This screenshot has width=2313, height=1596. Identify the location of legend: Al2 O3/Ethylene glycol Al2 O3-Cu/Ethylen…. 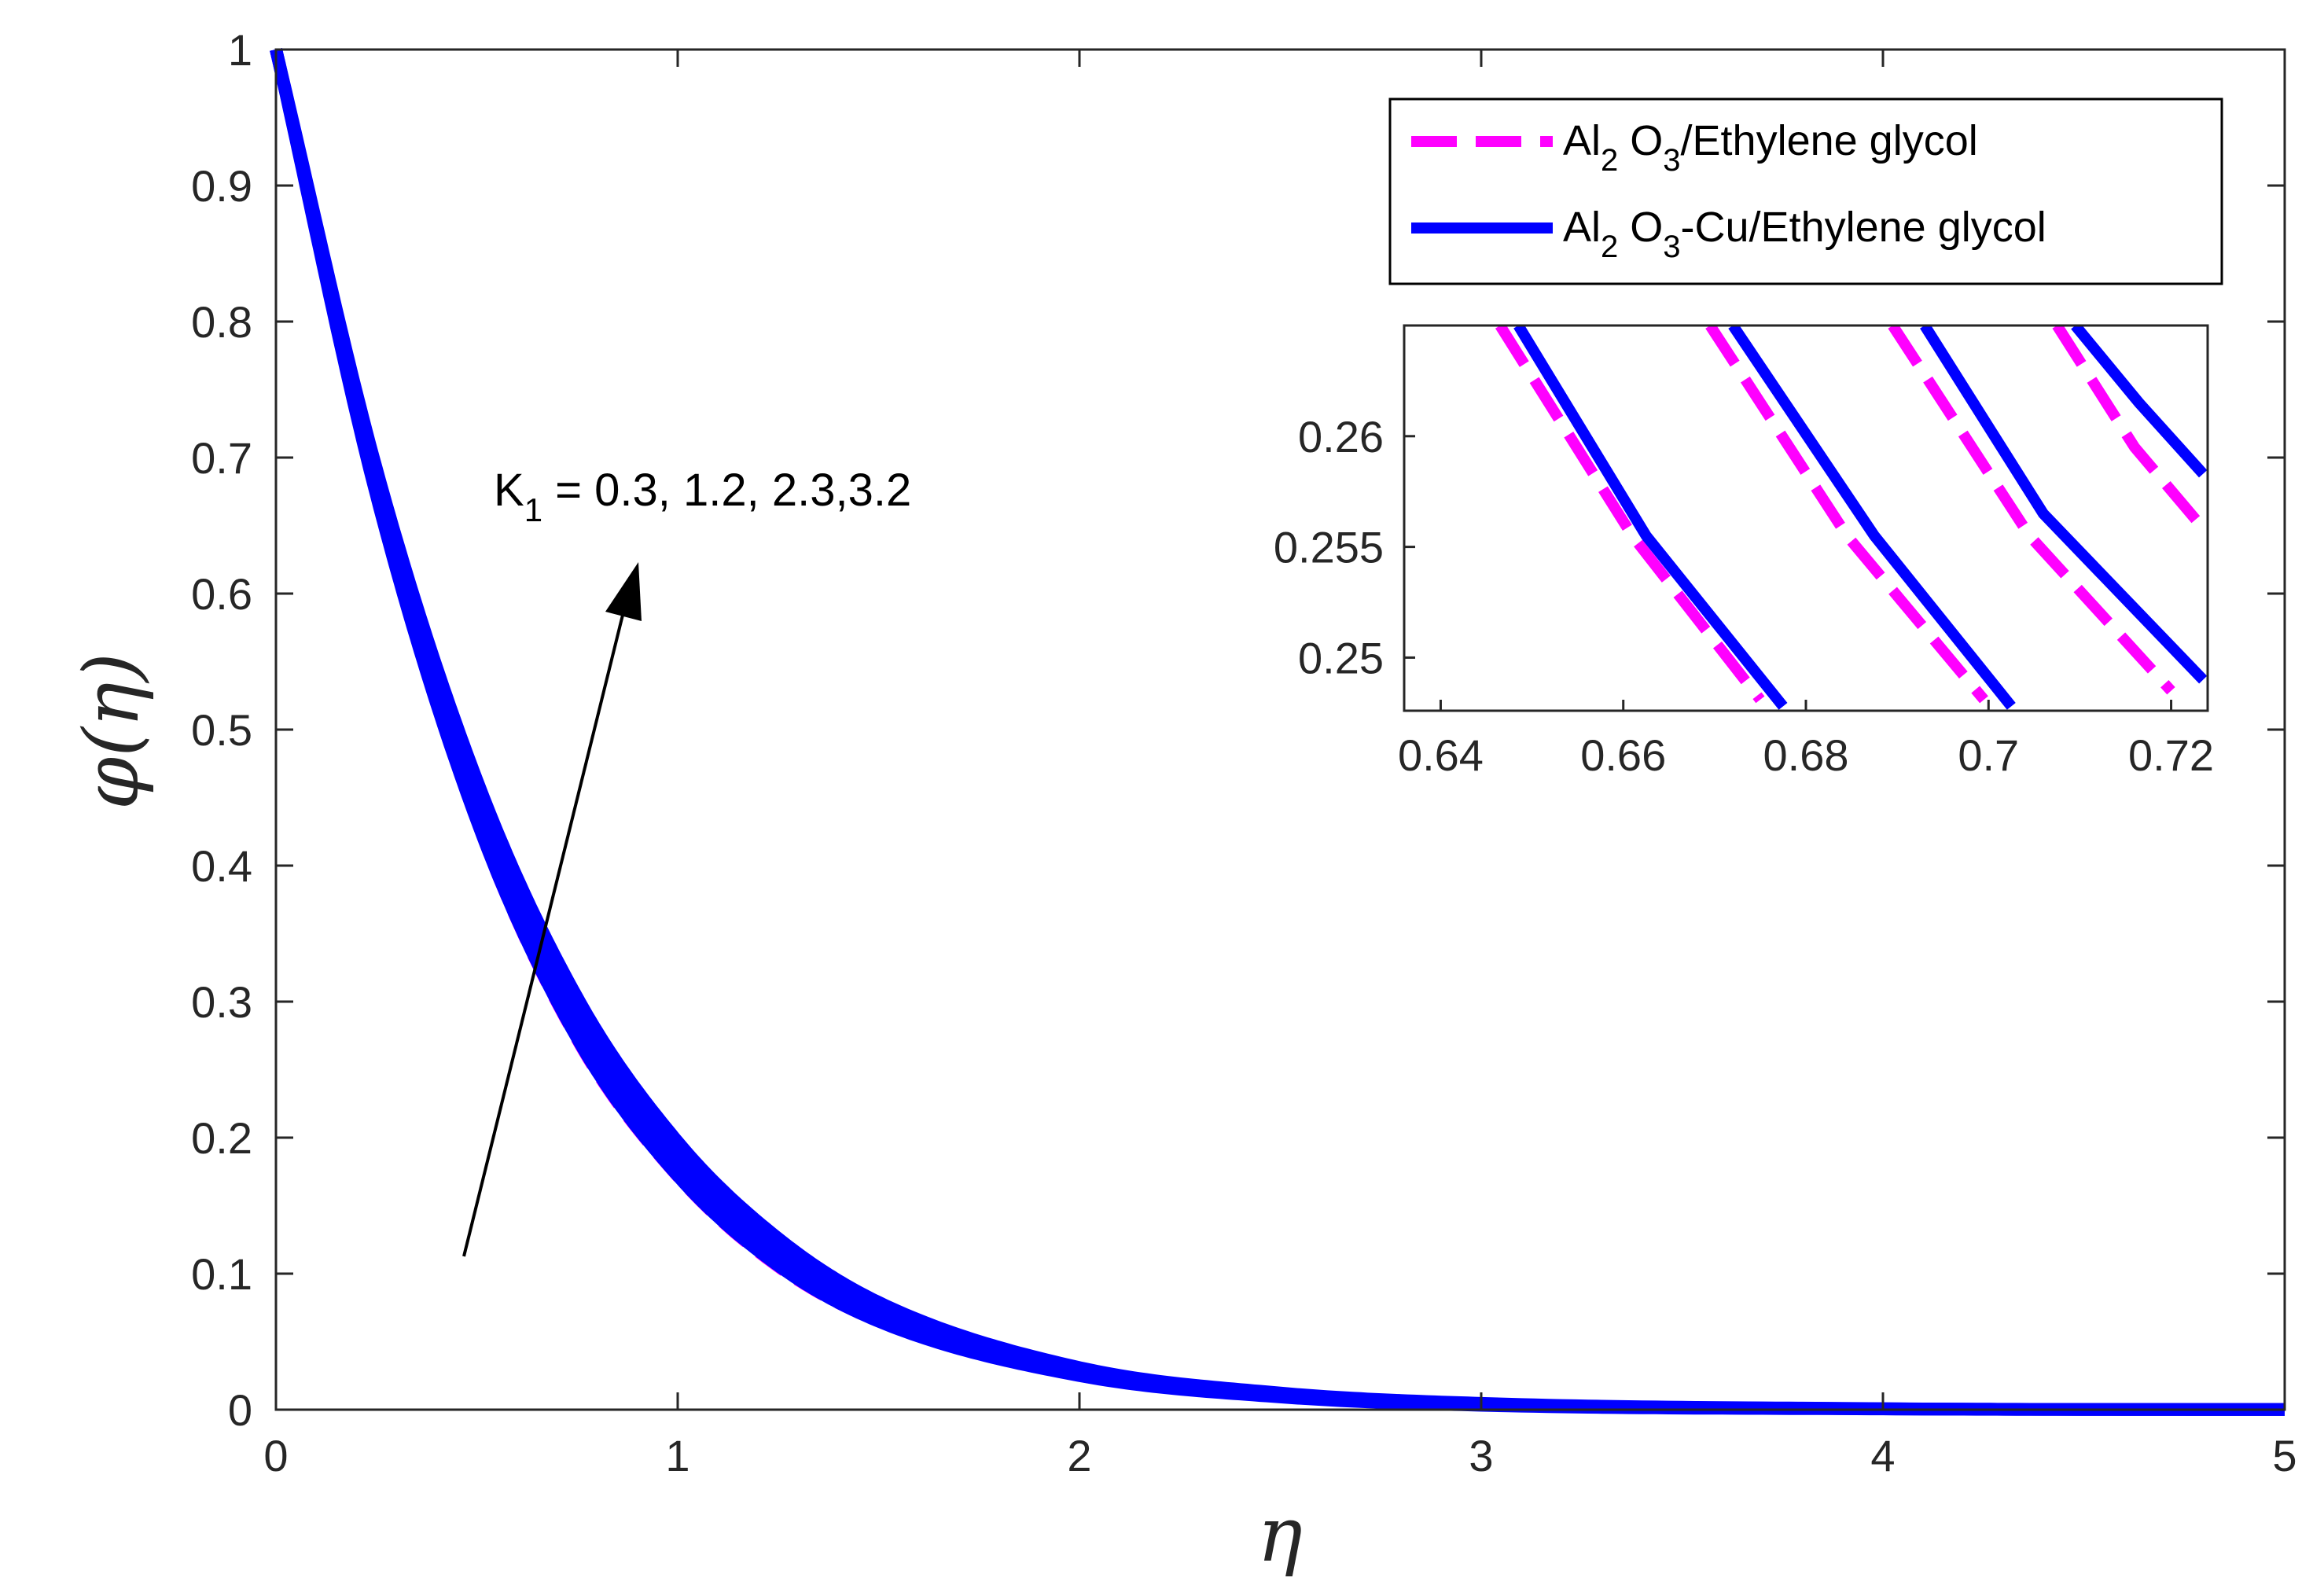
(1805, 191).